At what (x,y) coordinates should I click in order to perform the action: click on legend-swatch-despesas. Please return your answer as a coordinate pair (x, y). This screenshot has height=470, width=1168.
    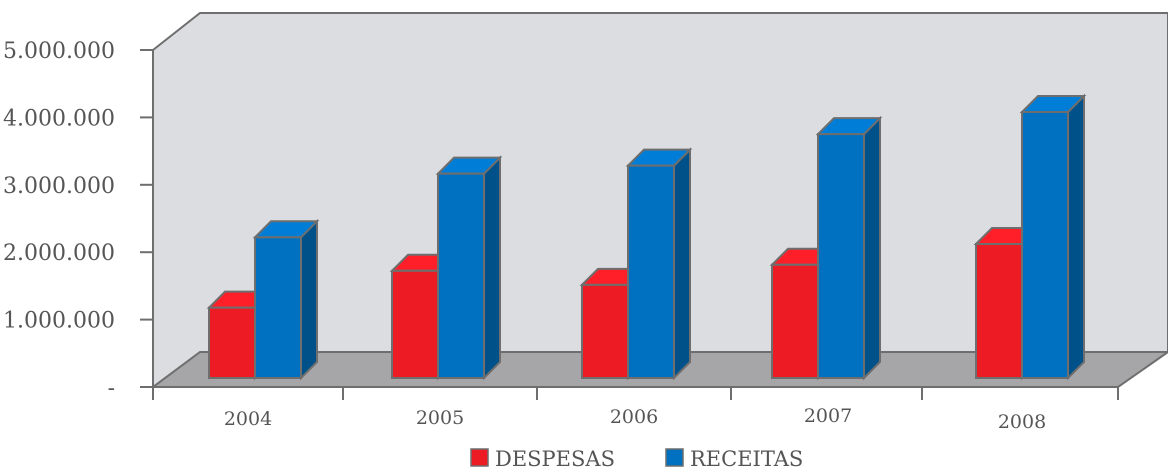
    Looking at the image, I should click on (479, 457).